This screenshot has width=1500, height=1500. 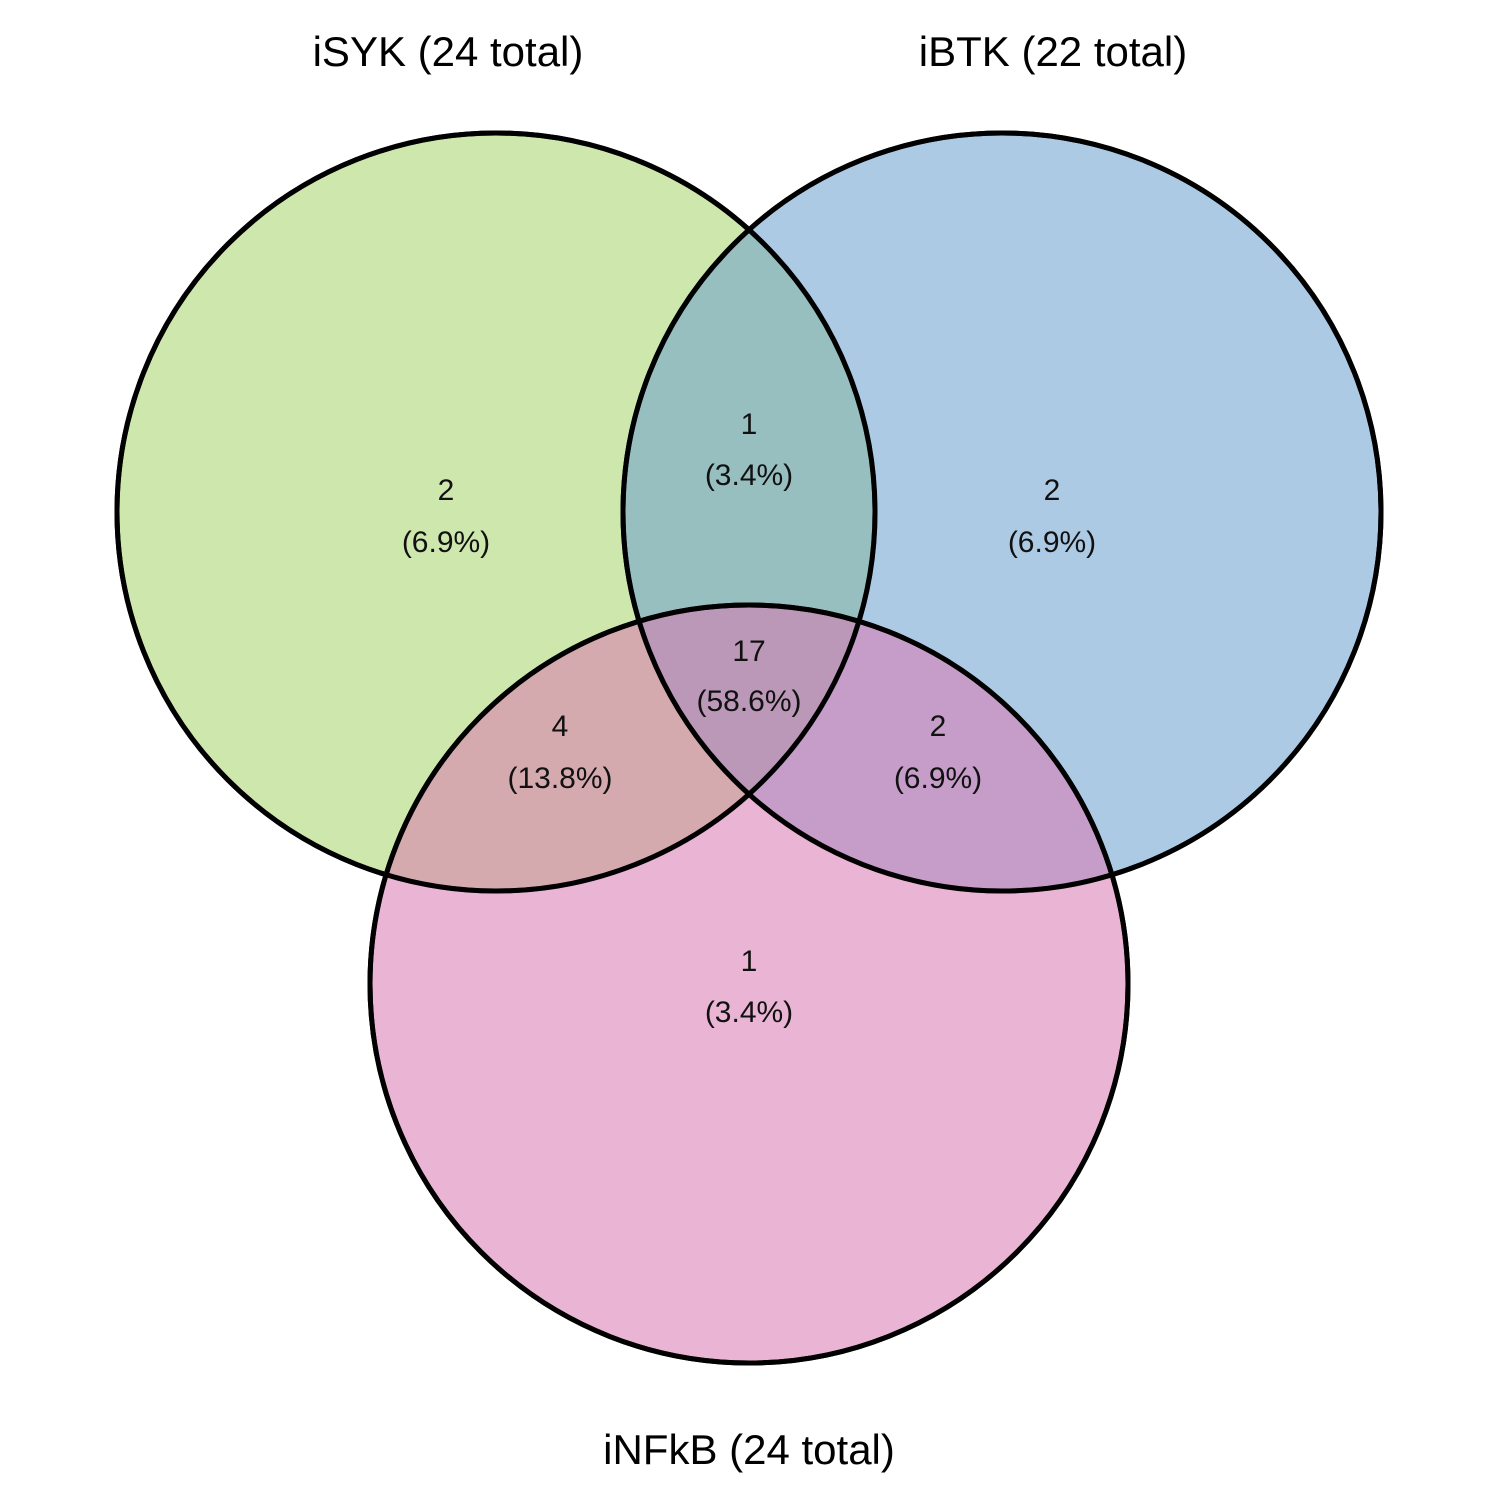 I want to click on region-isyk-infkb-count: 4, so click(x=560, y=726).